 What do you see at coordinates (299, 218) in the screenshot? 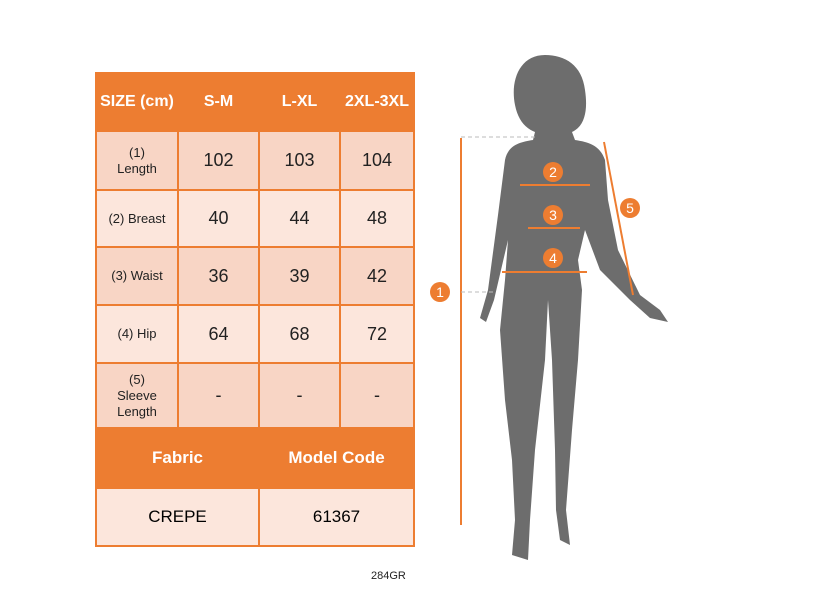
I see `cell: 44` at bounding box center [299, 218].